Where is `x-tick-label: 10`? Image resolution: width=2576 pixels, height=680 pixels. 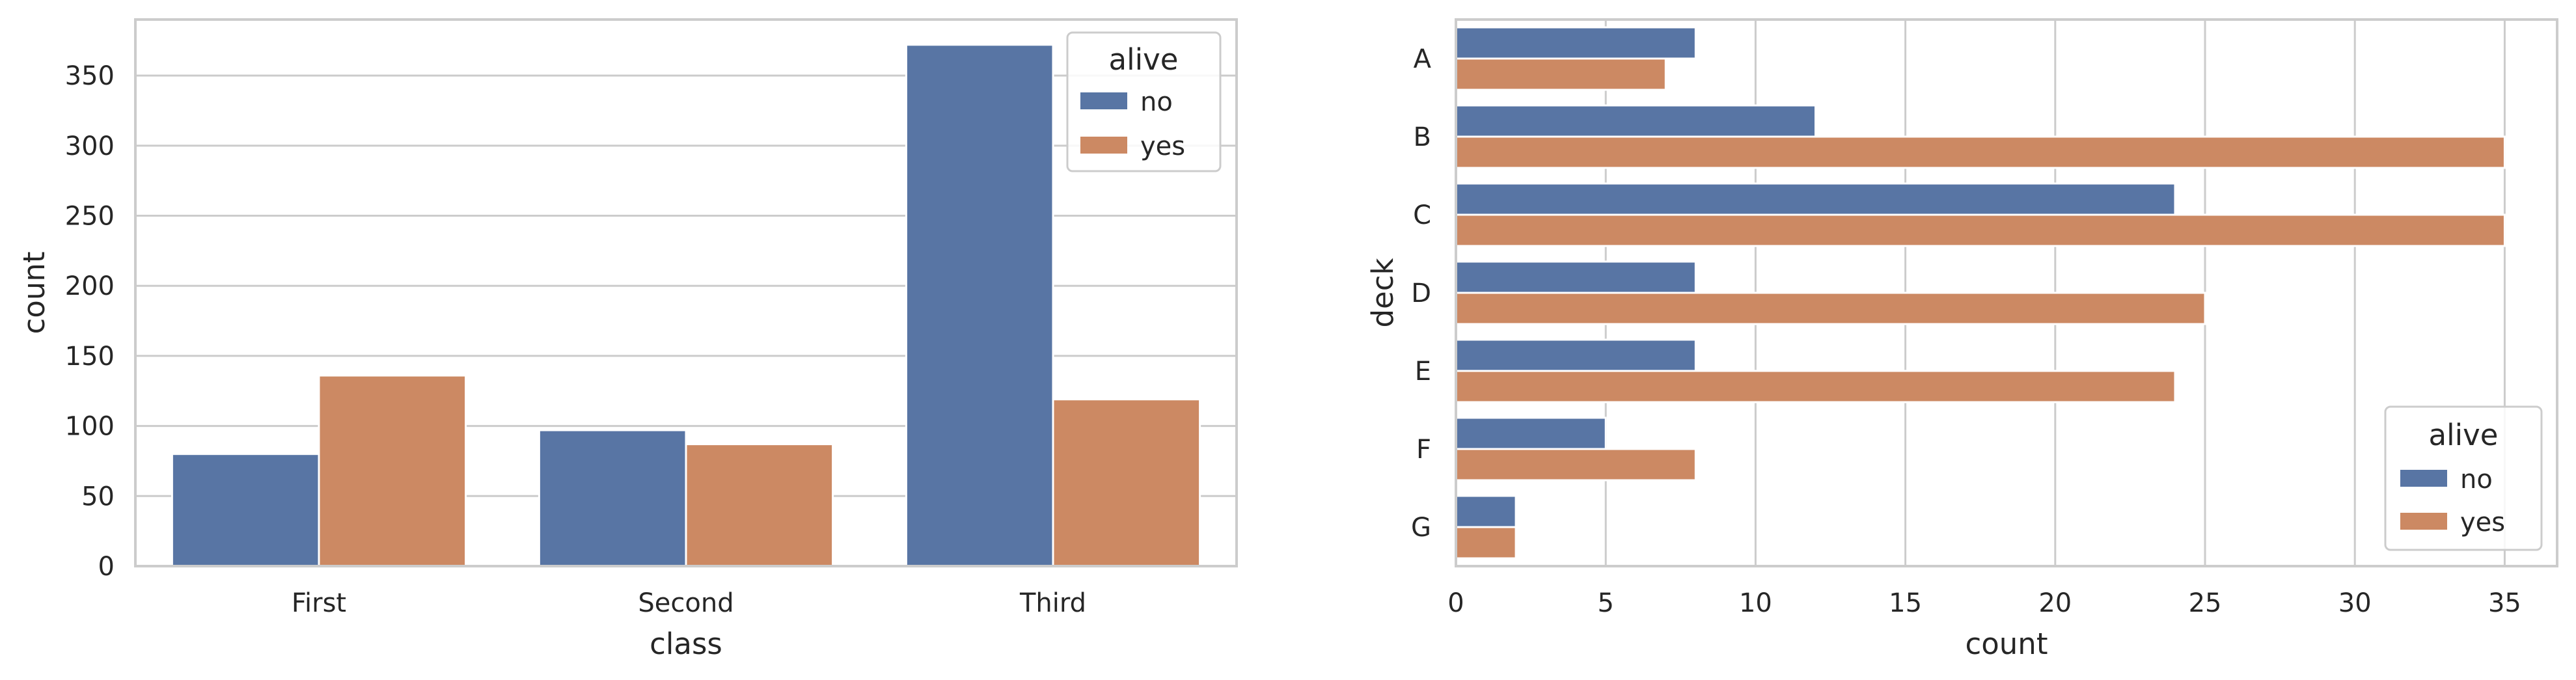 x-tick-label: 10 is located at coordinates (1756, 603).